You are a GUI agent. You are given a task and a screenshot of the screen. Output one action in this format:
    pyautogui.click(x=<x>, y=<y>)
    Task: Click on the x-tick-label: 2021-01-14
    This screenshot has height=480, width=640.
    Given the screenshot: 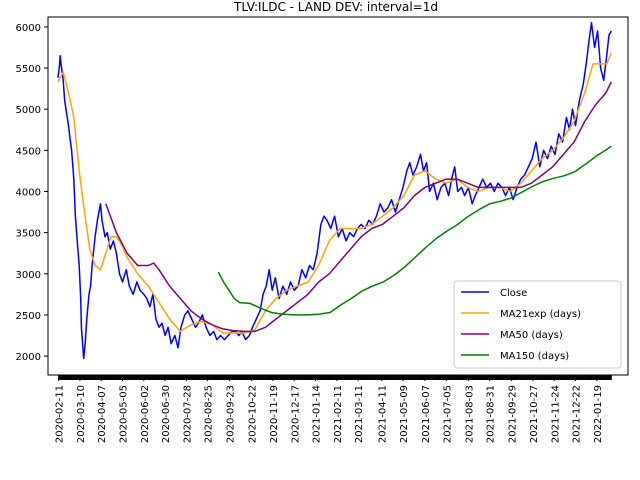 What is the action you would take?
    pyautogui.click(x=317, y=414)
    